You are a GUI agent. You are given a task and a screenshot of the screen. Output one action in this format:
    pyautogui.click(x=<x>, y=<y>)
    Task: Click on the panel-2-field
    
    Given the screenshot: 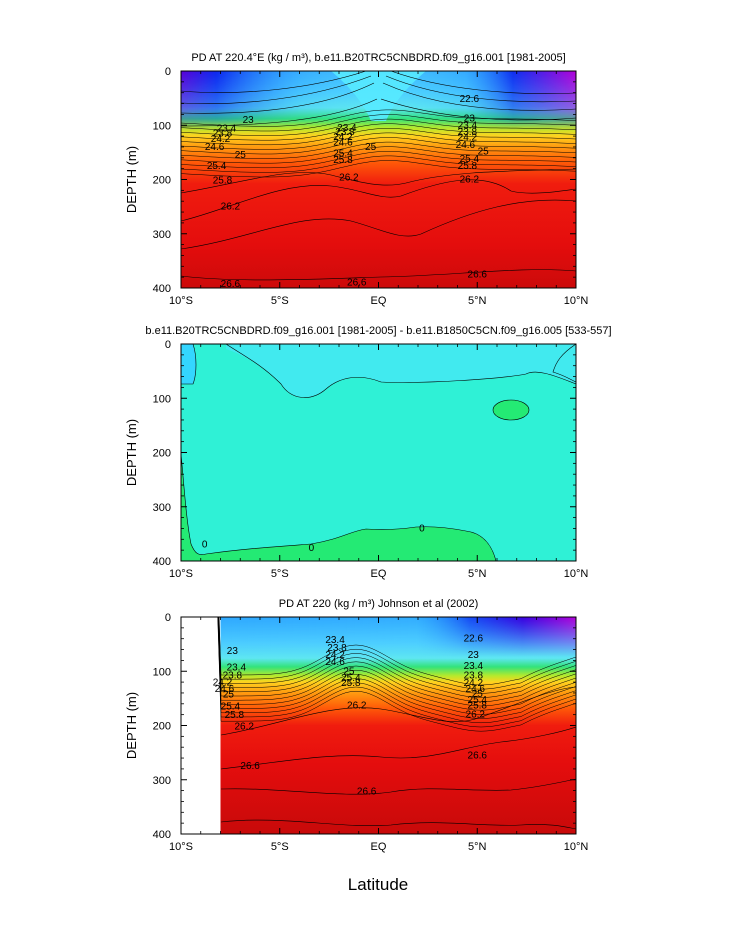 What is the action you would take?
    pyautogui.click(x=378, y=452)
    